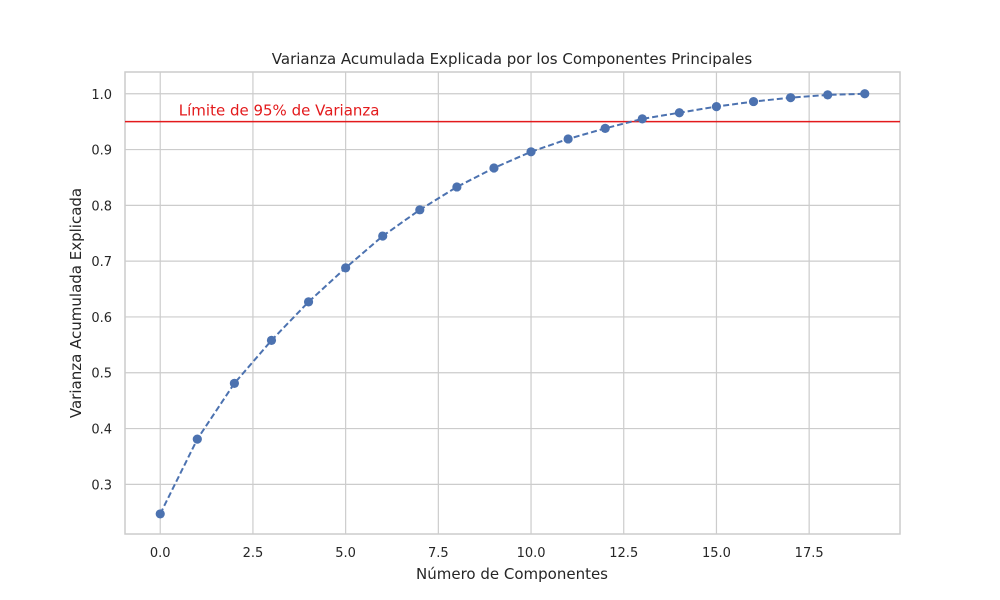 The image size is (1000, 600). I want to click on x-axis-label: Número de Componentes, so click(512, 574).